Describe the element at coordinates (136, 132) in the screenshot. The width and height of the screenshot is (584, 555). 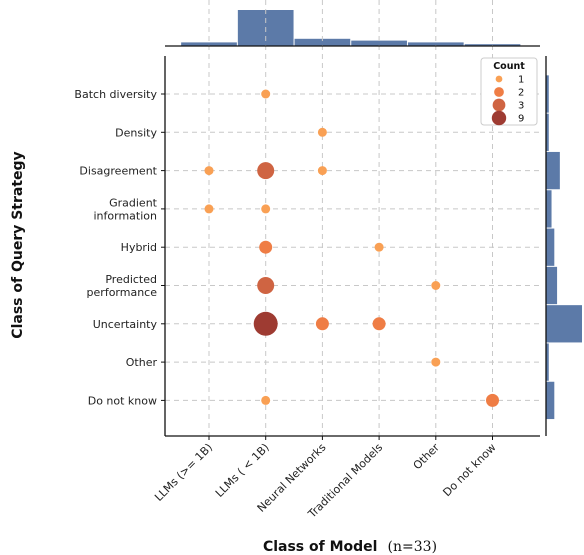
I see `y-tick-label-density: Density` at that location.